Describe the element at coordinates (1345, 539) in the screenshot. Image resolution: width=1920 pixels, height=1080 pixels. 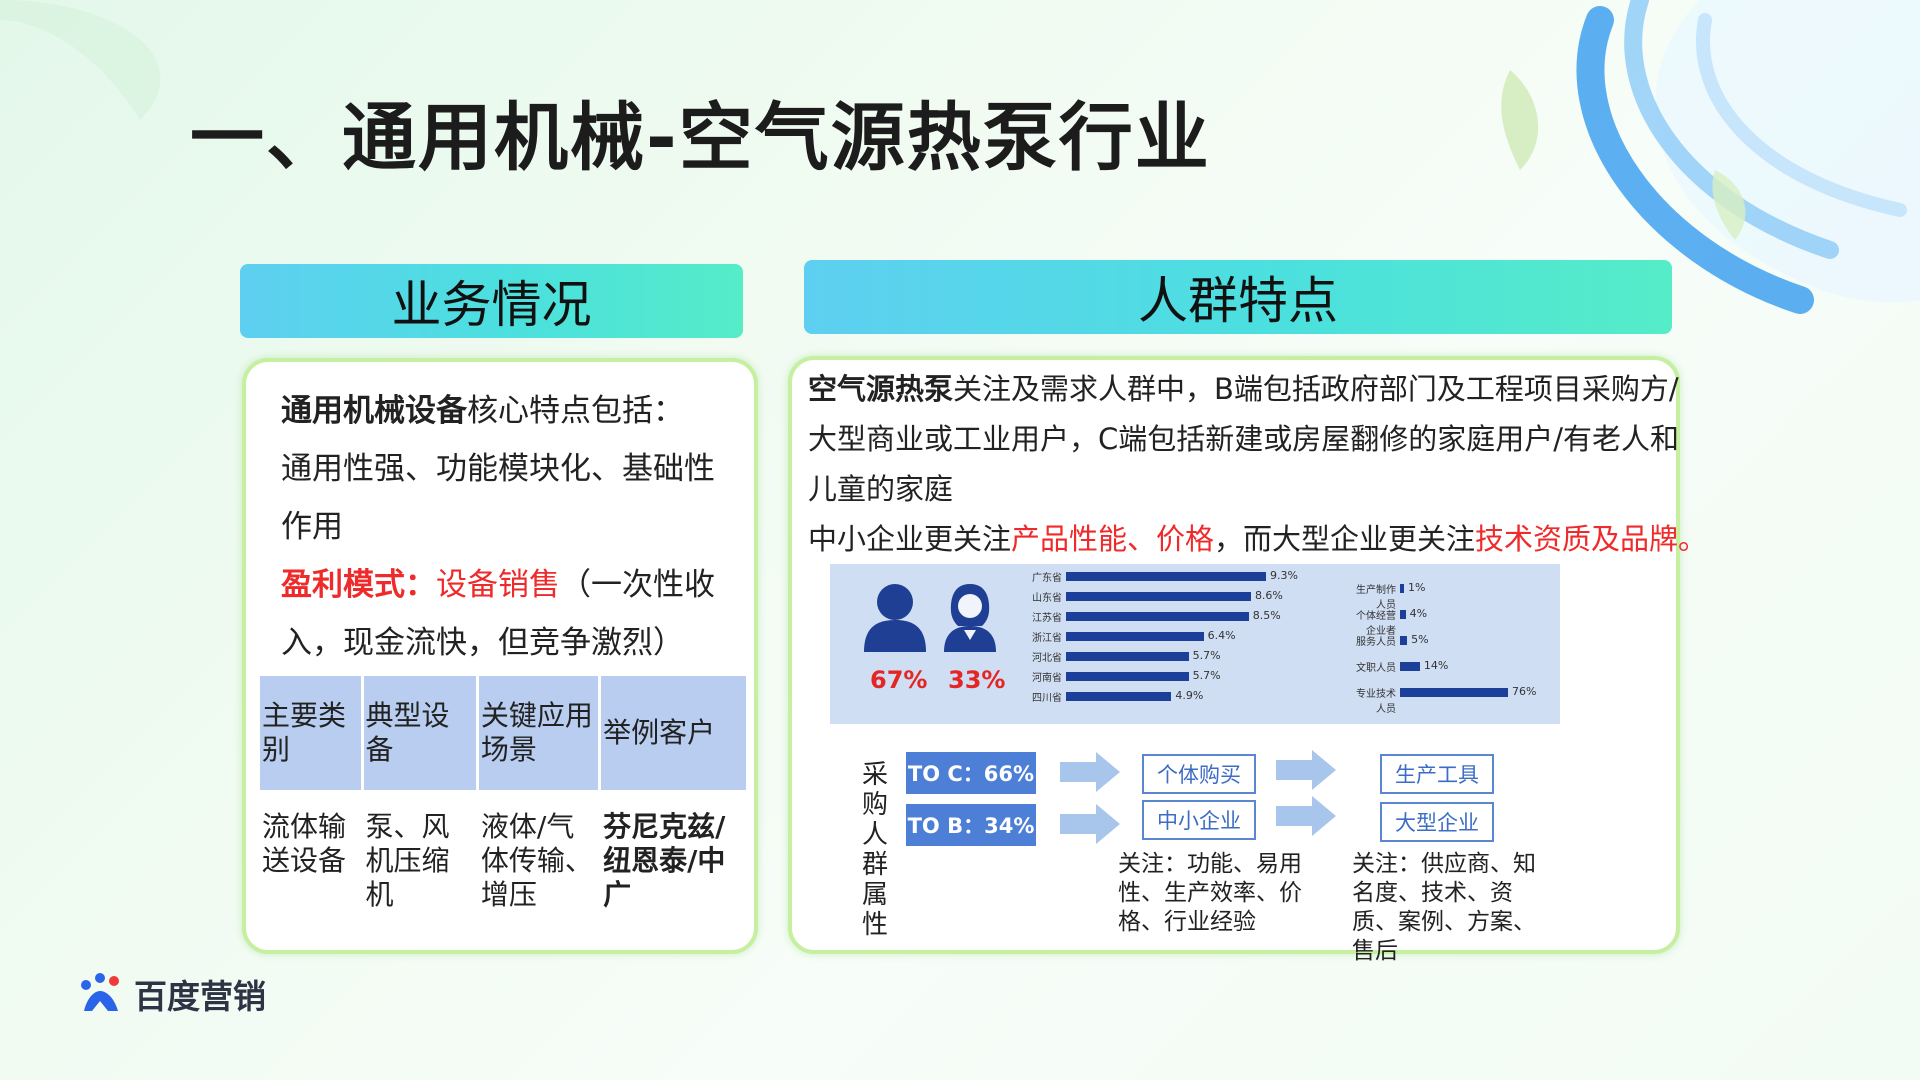
I see `para2-mid: ，而大型企业更关注` at that location.